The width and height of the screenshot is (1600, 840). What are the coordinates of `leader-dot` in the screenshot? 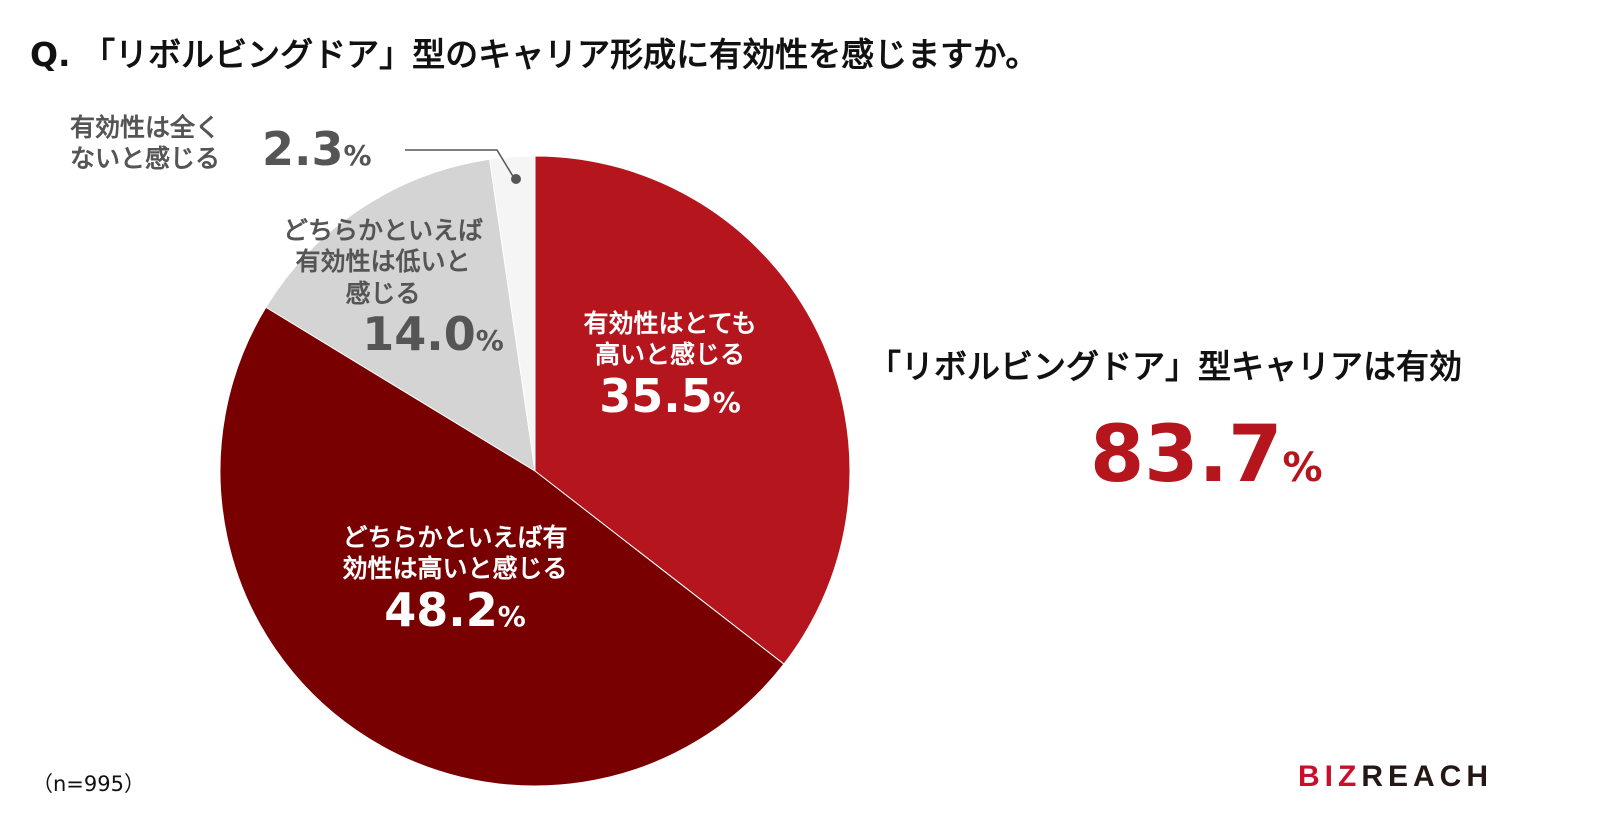 It's located at (516, 179).